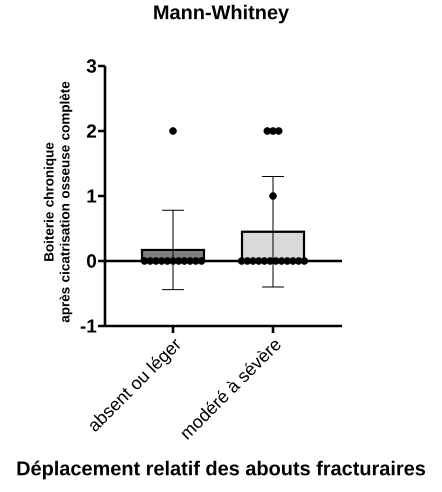 The width and height of the screenshot is (442, 492). What do you see at coordinates (91, 196) in the screenshot?
I see `y-tick-label: 1` at bounding box center [91, 196].